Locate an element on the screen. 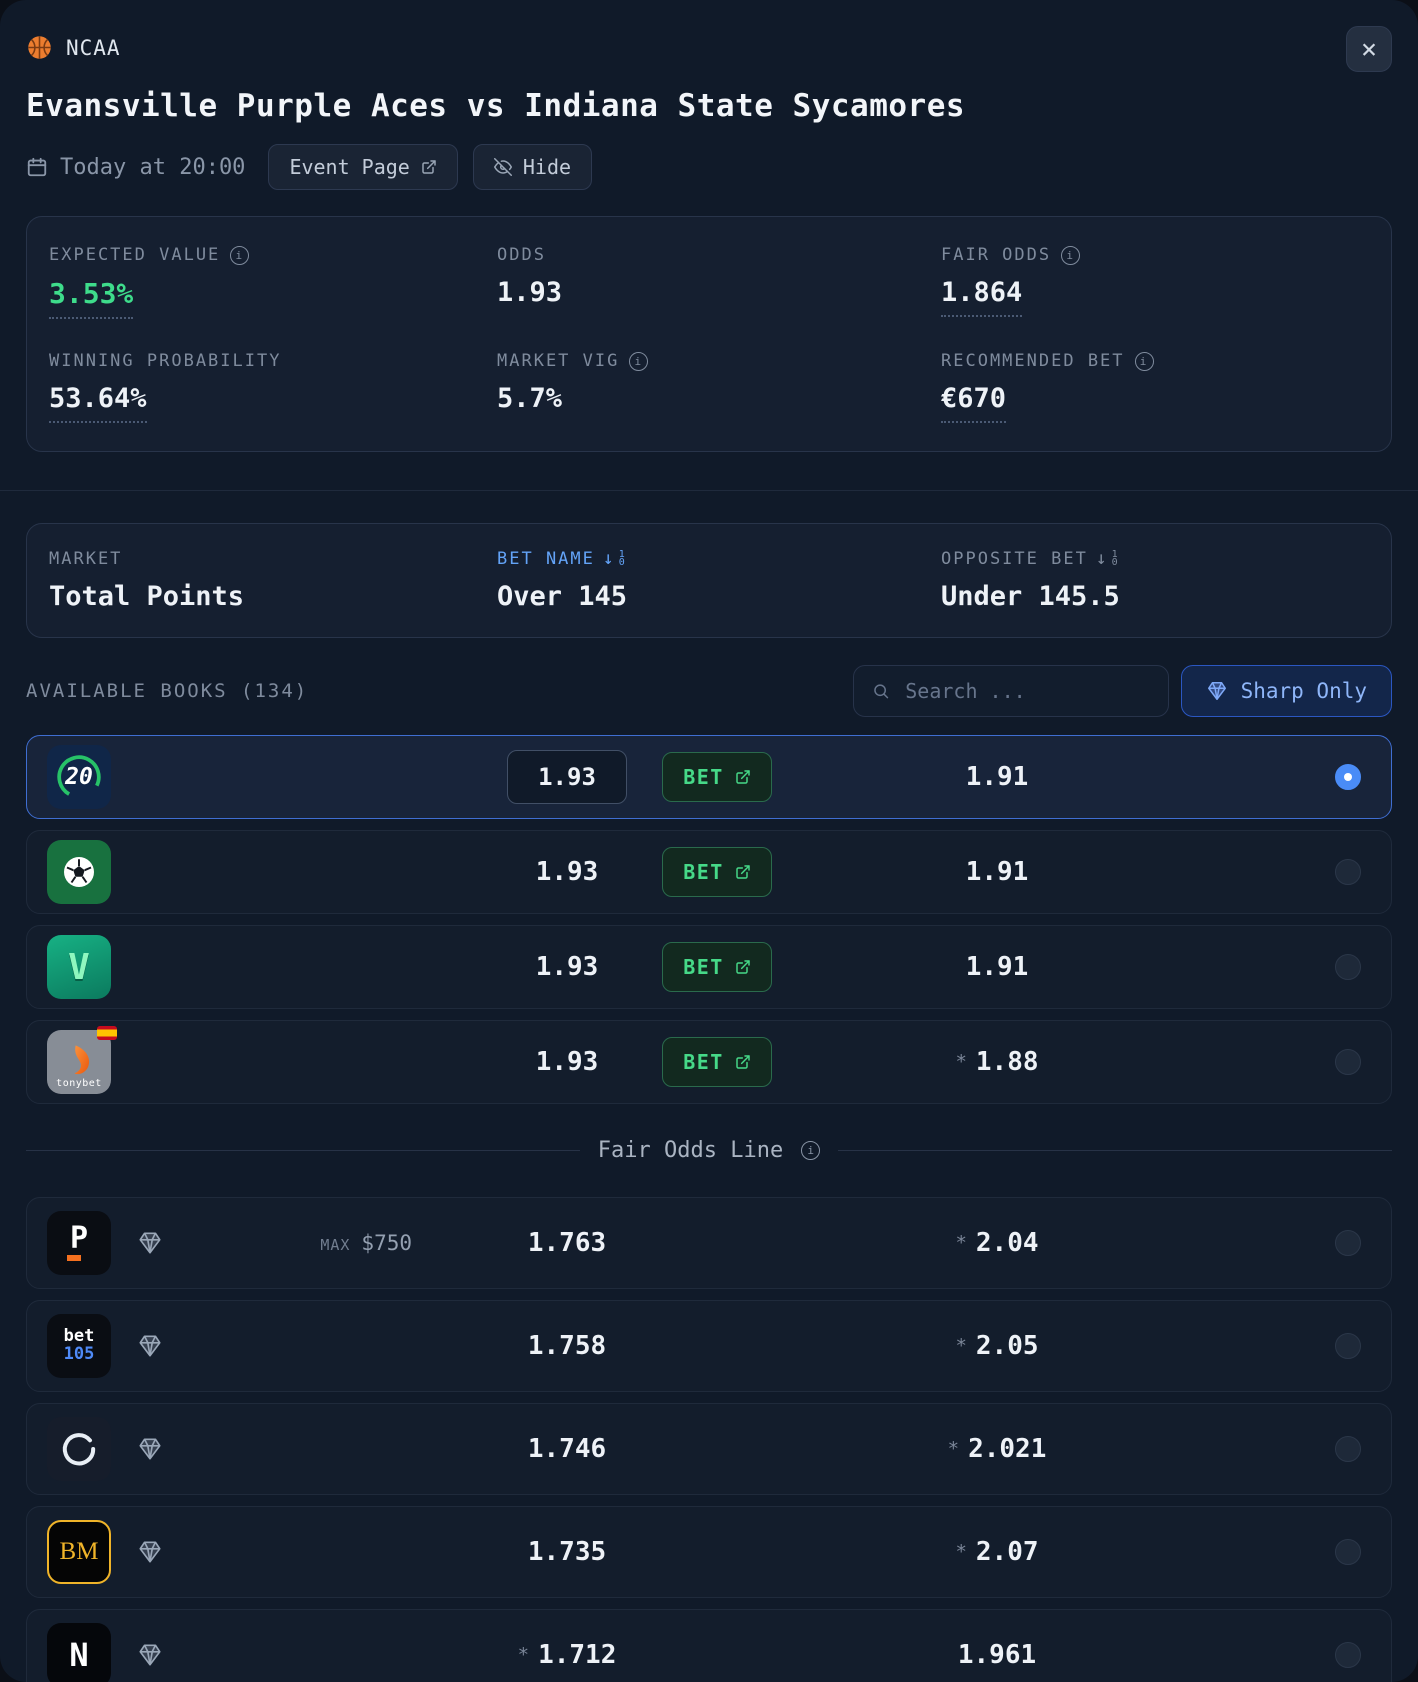 The height and width of the screenshot is (1682, 1418). odds-input is located at coordinates (567, 777).